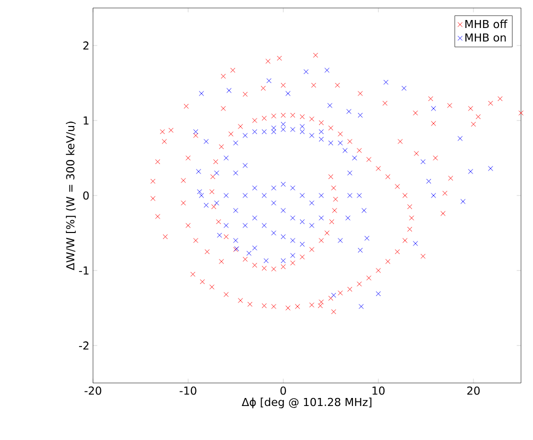 Image resolution: width=533 pixels, height=440 pixels. Describe the element at coordinates (93, 390) in the screenshot. I see `x-tick-label: -20` at that location.